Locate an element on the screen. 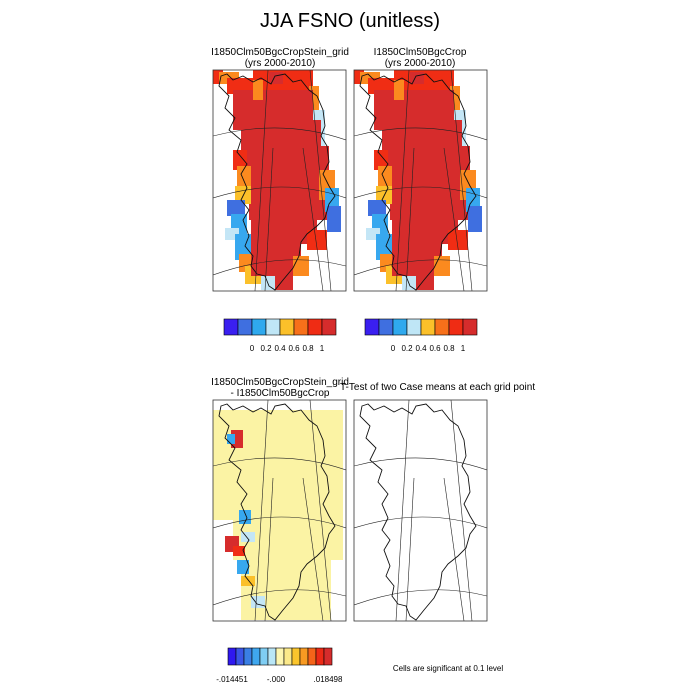  panel-title-top-right-line2: (yrs 2000-2010) is located at coordinates (420, 63).